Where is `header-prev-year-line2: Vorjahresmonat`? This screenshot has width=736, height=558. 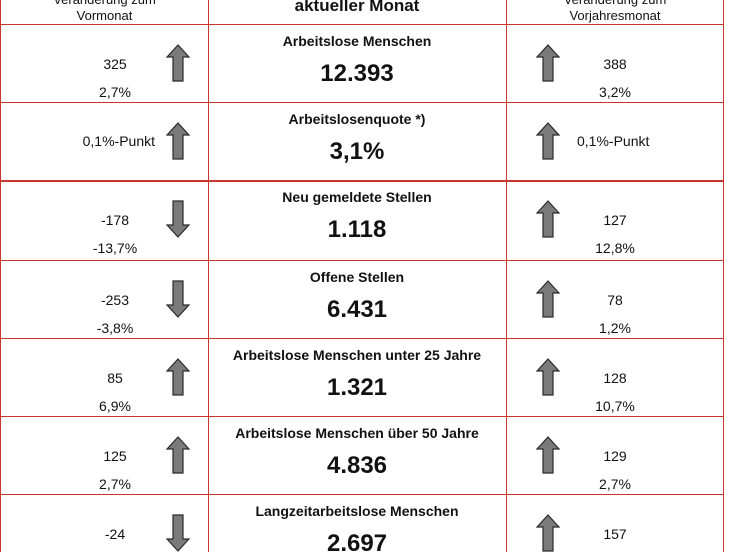
header-prev-year-line2: Vorjahresmonat is located at coordinates (615, 15).